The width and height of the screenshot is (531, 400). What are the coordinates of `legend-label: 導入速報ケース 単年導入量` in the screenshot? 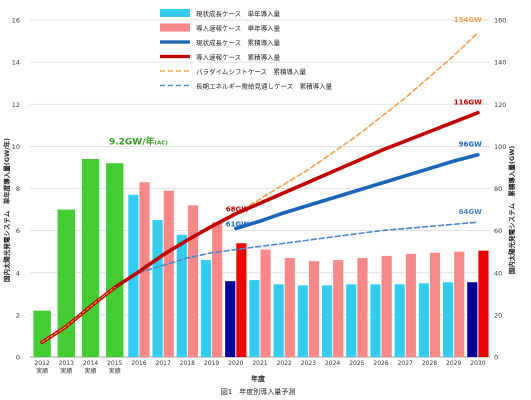 It's located at (238, 28).